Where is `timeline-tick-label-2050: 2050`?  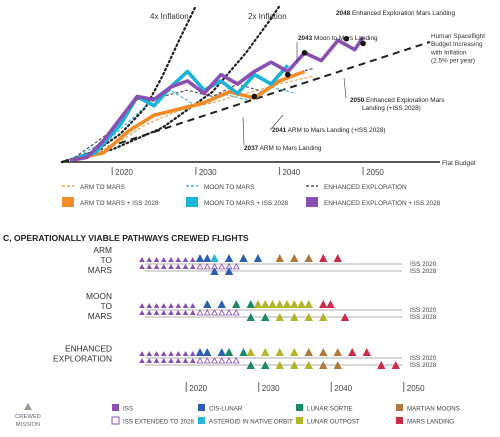
timeline-tick-label-2050: 2050 is located at coordinates (416, 388).